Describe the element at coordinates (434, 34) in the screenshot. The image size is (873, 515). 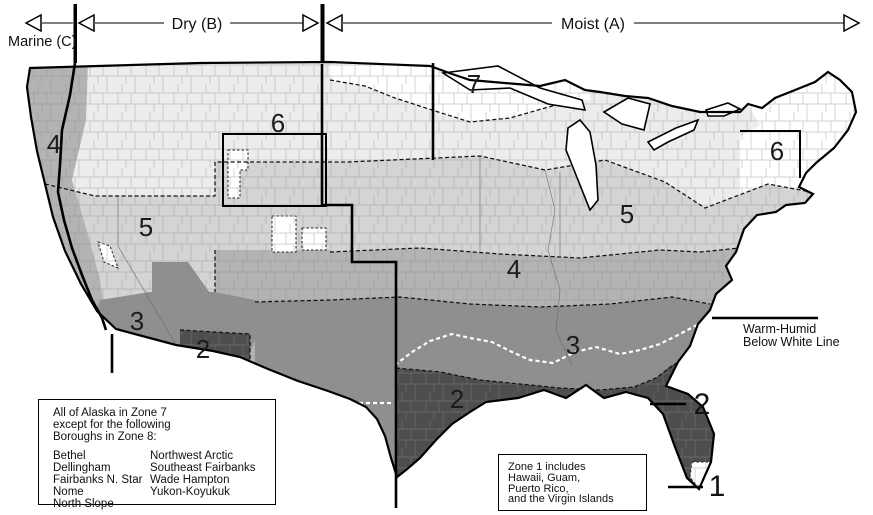
I see `moisture-regime-header: Dry (B) Moist (A) Marine (C)` at that location.